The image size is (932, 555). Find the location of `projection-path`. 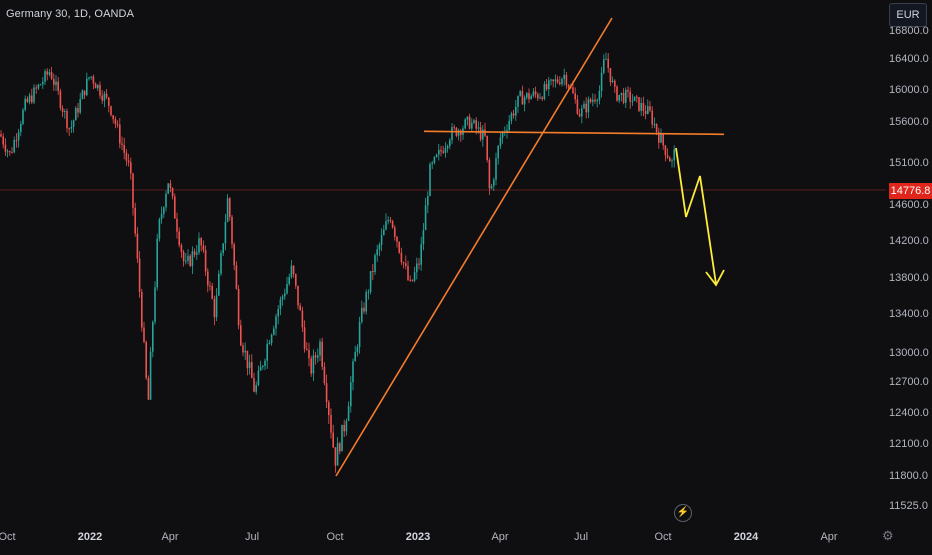

projection-path is located at coordinates (696, 216).